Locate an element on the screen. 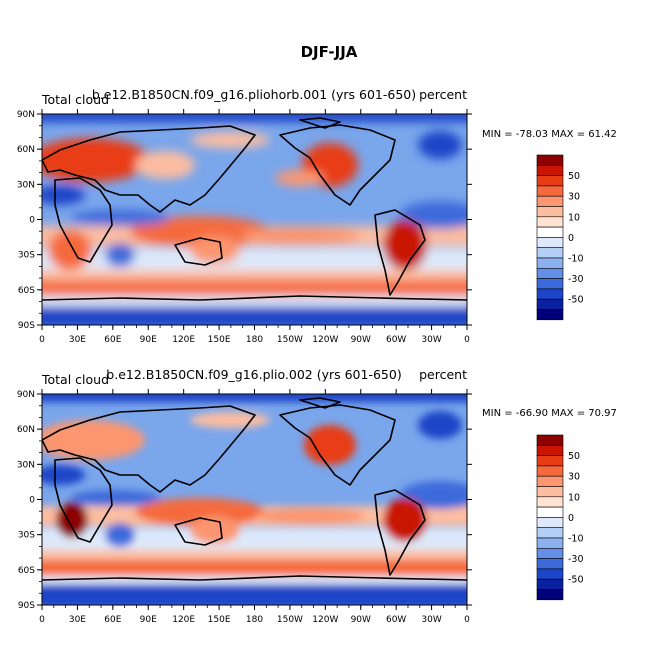 Image resolution: width=661 pixels, height=660 pixels. panel-2-right-label: percent is located at coordinates (443, 374).